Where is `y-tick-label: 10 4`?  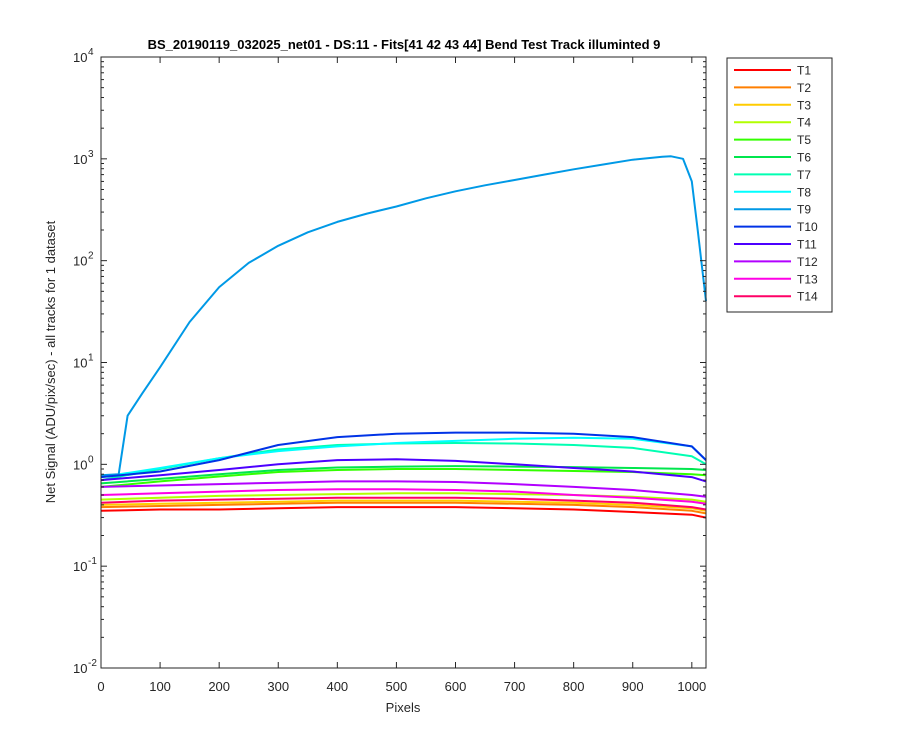 y-tick-label: 10 4 is located at coordinates (83, 56).